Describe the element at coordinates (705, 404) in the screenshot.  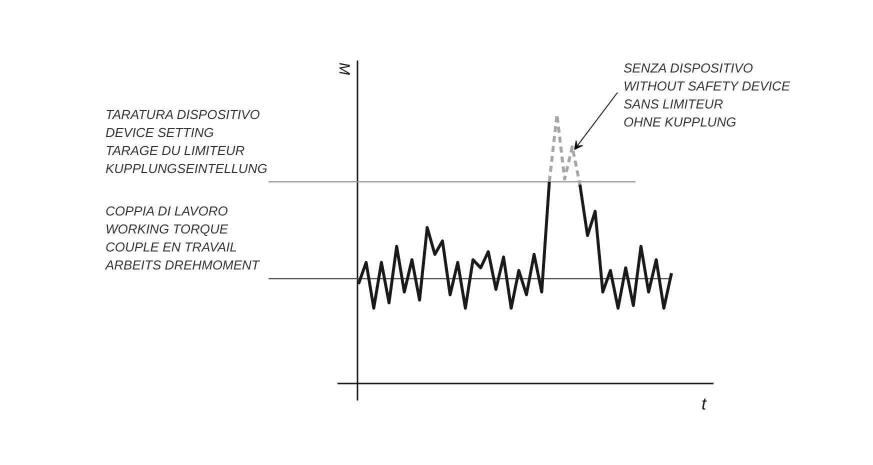
I see `x-axis-title: t` at that location.